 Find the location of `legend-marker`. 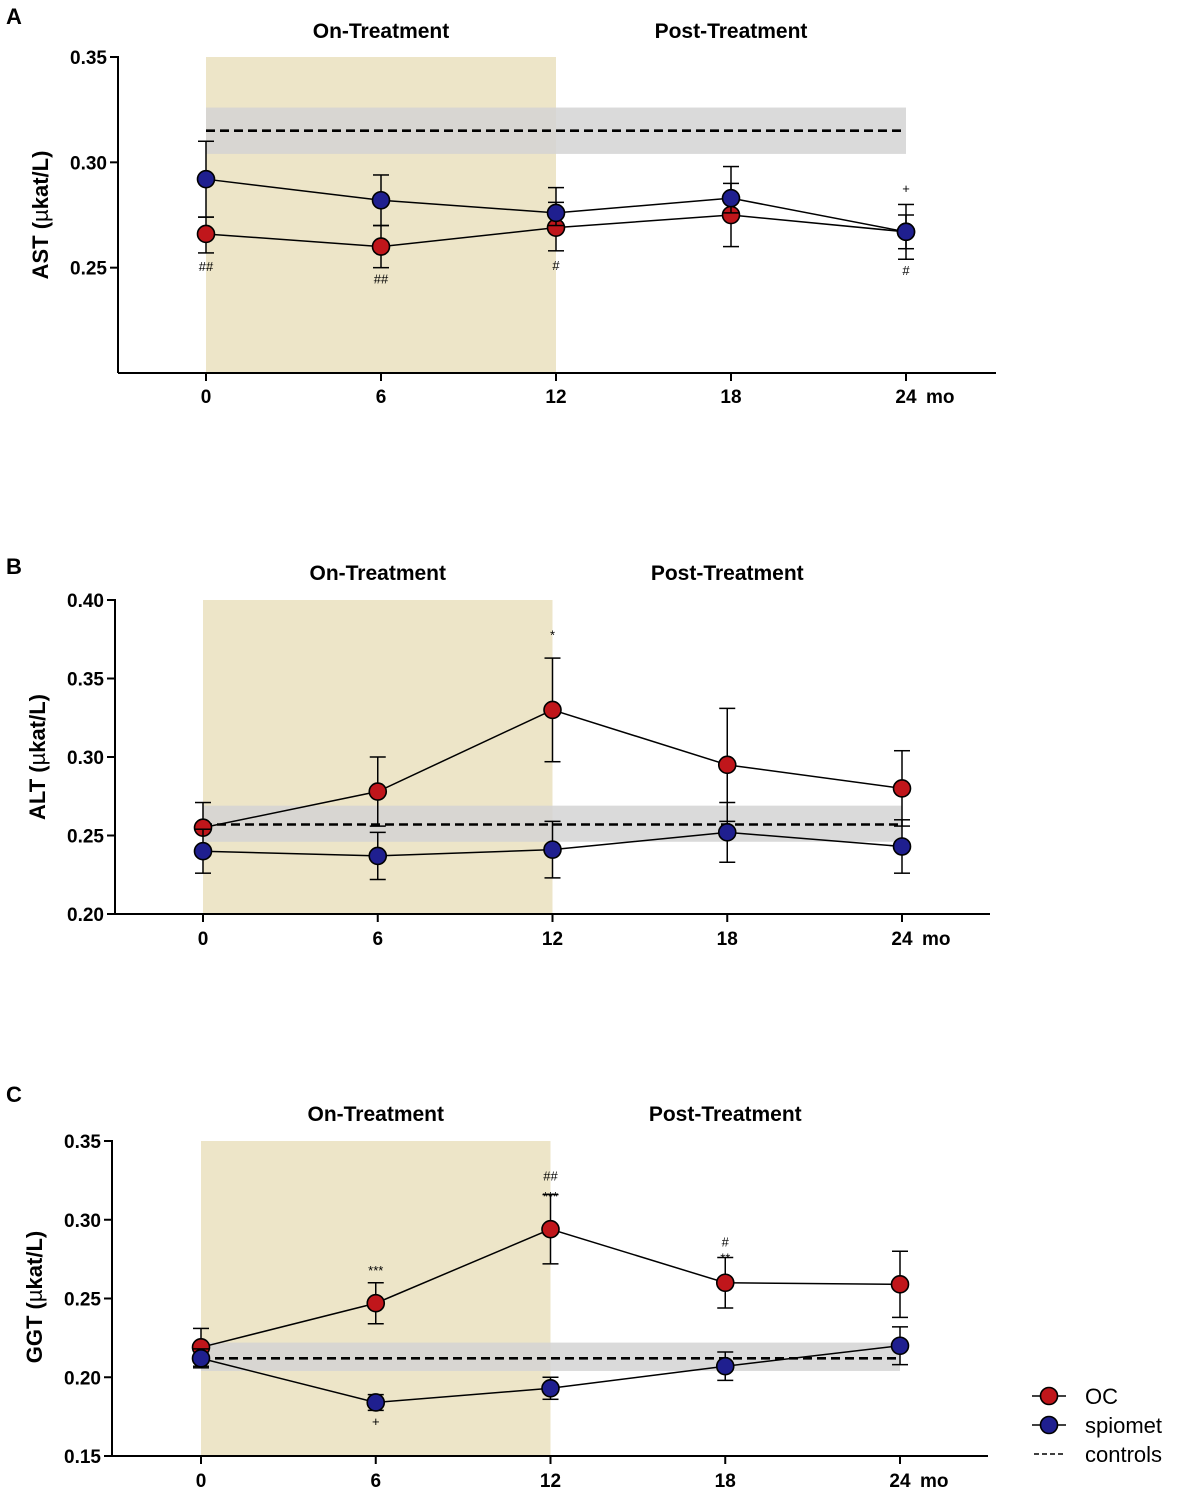

legend-marker is located at coordinates (1049, 1425).